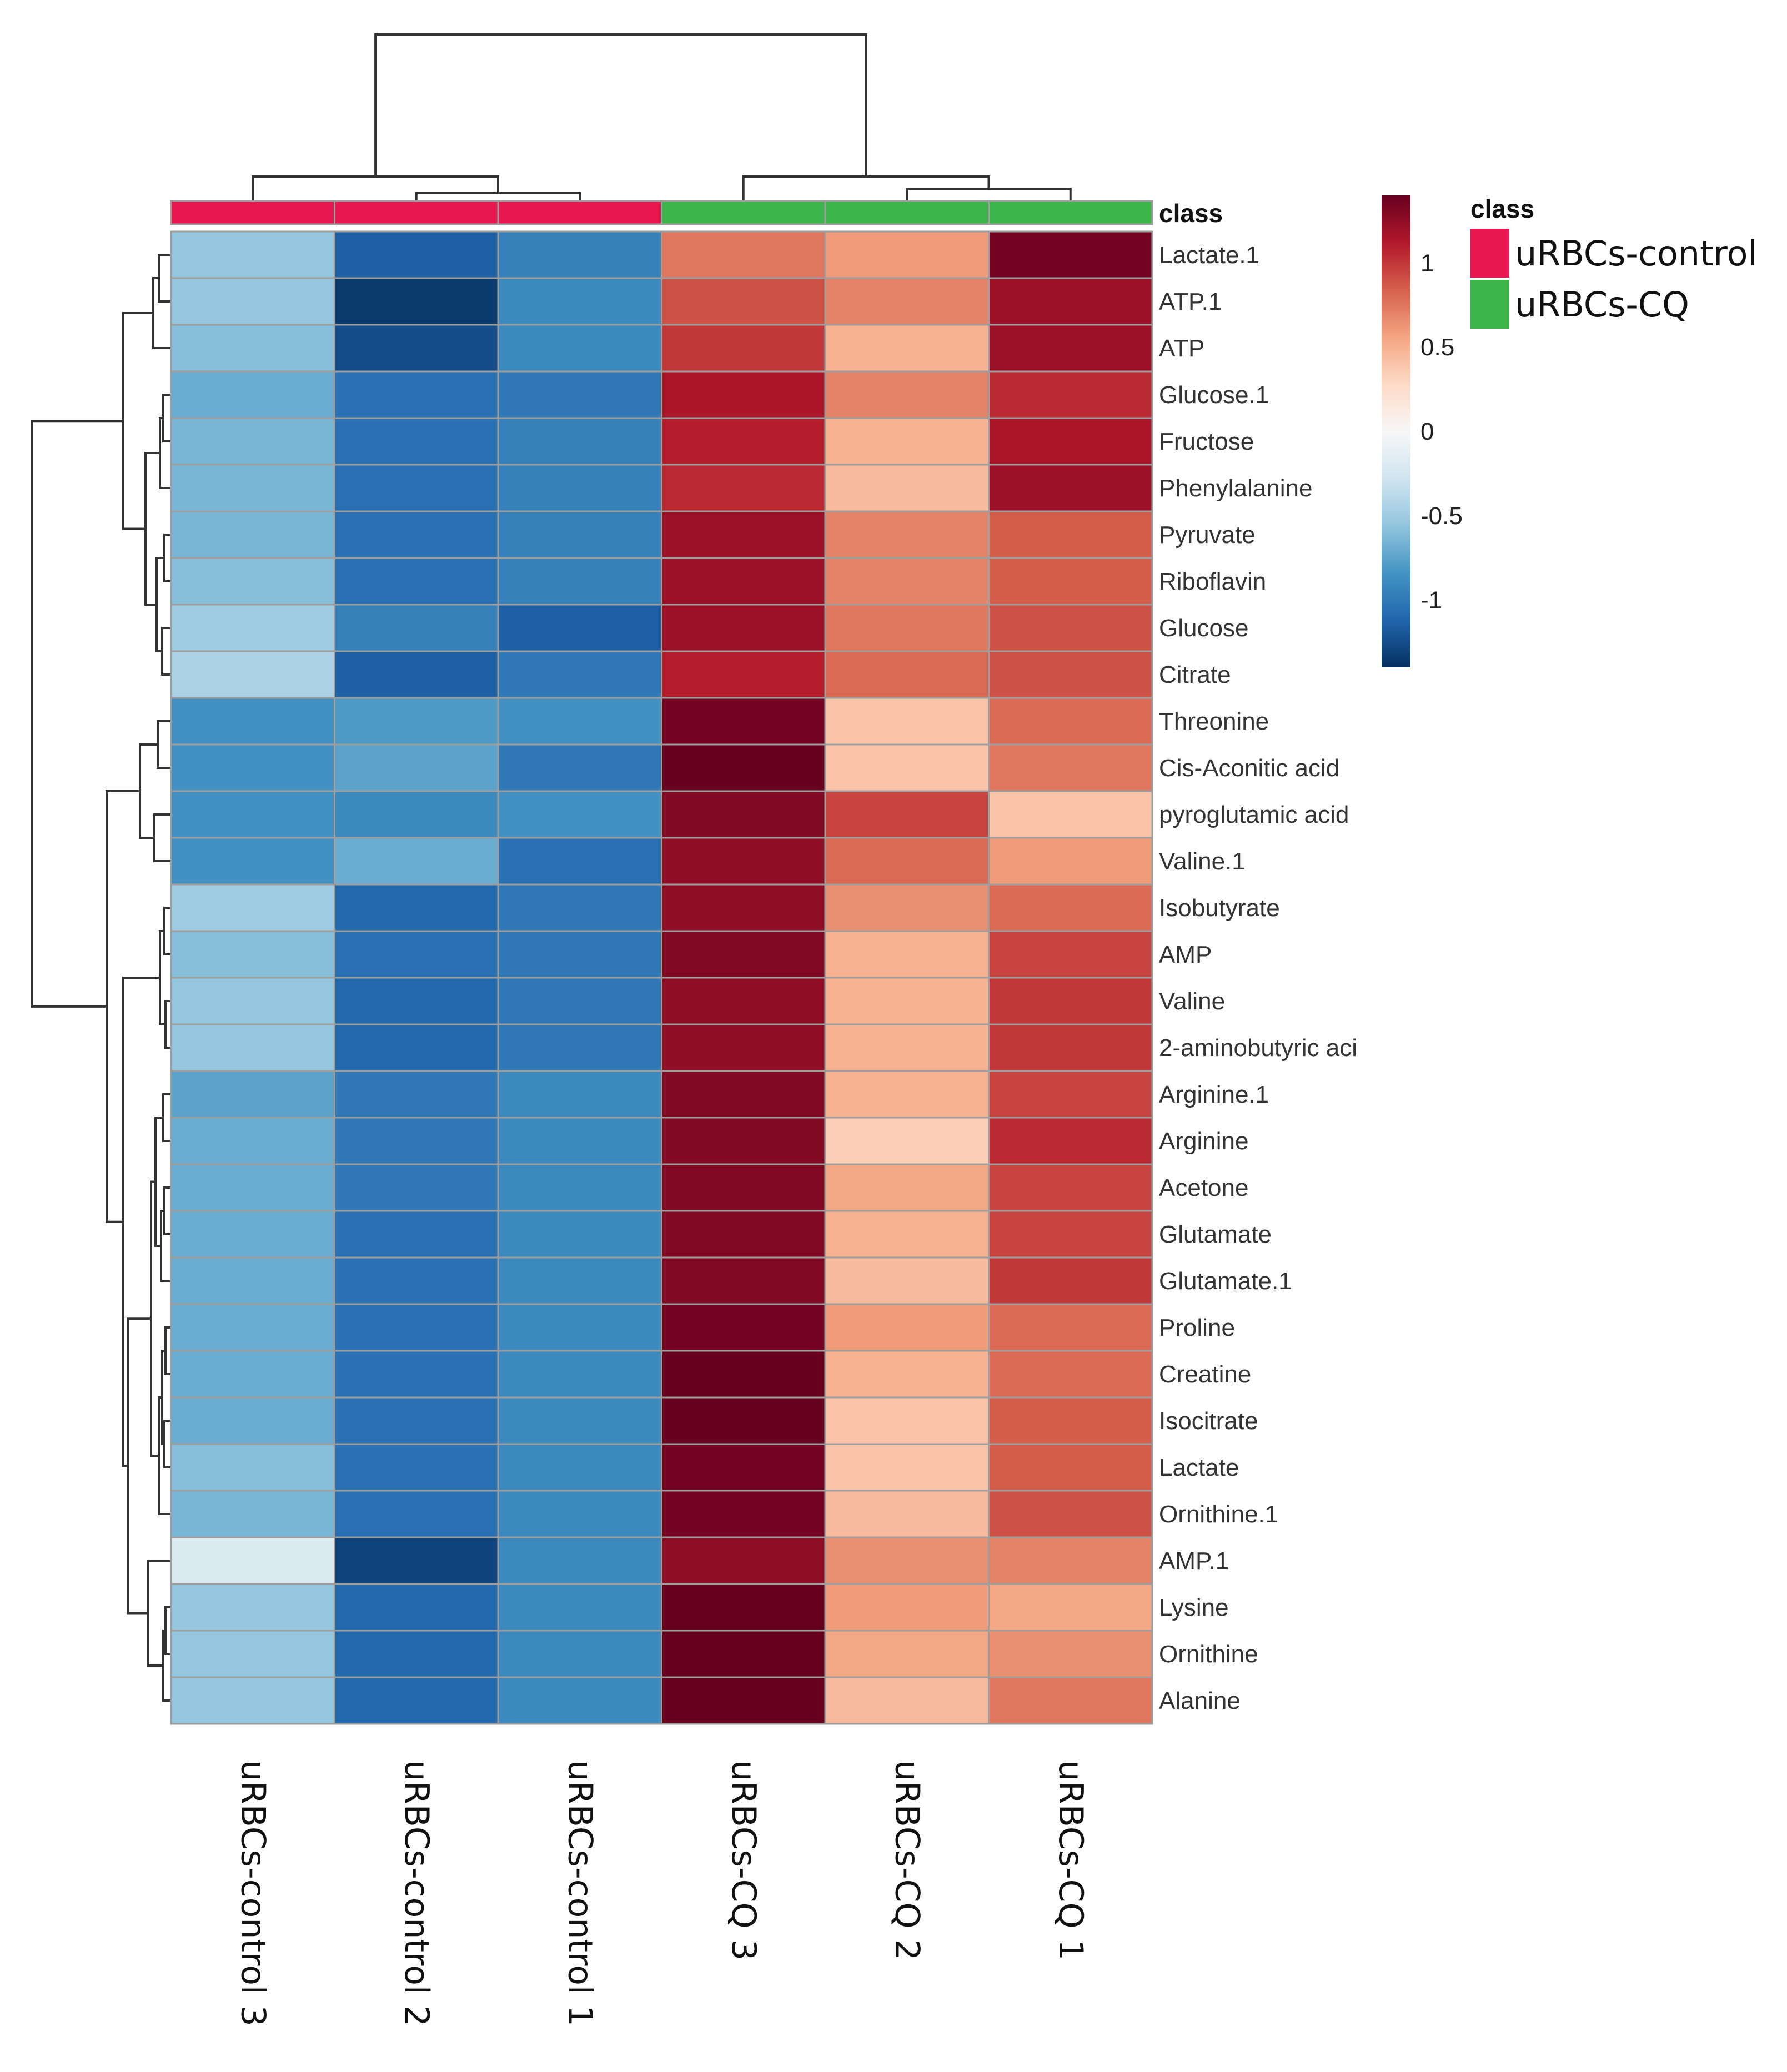  Describe the element at coordinates (1437, 348) in the screenshot. I see `color-scale-tick-label: 0.5` at that location.